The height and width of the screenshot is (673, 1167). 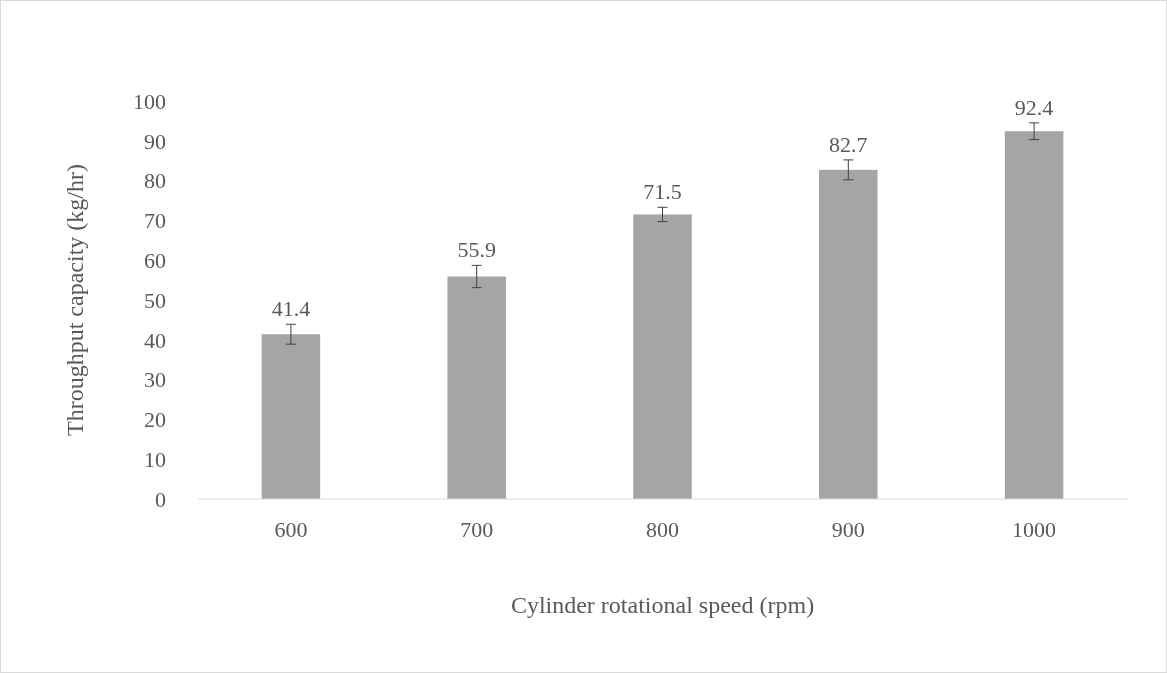 I want to click on x-tick-label: 1000, so click(x=1034, y=529).